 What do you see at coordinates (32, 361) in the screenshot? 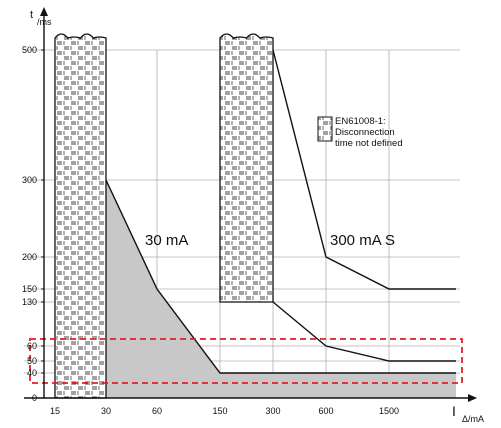
I see `y-tick-label: 50` at bounding box center [32, 361].